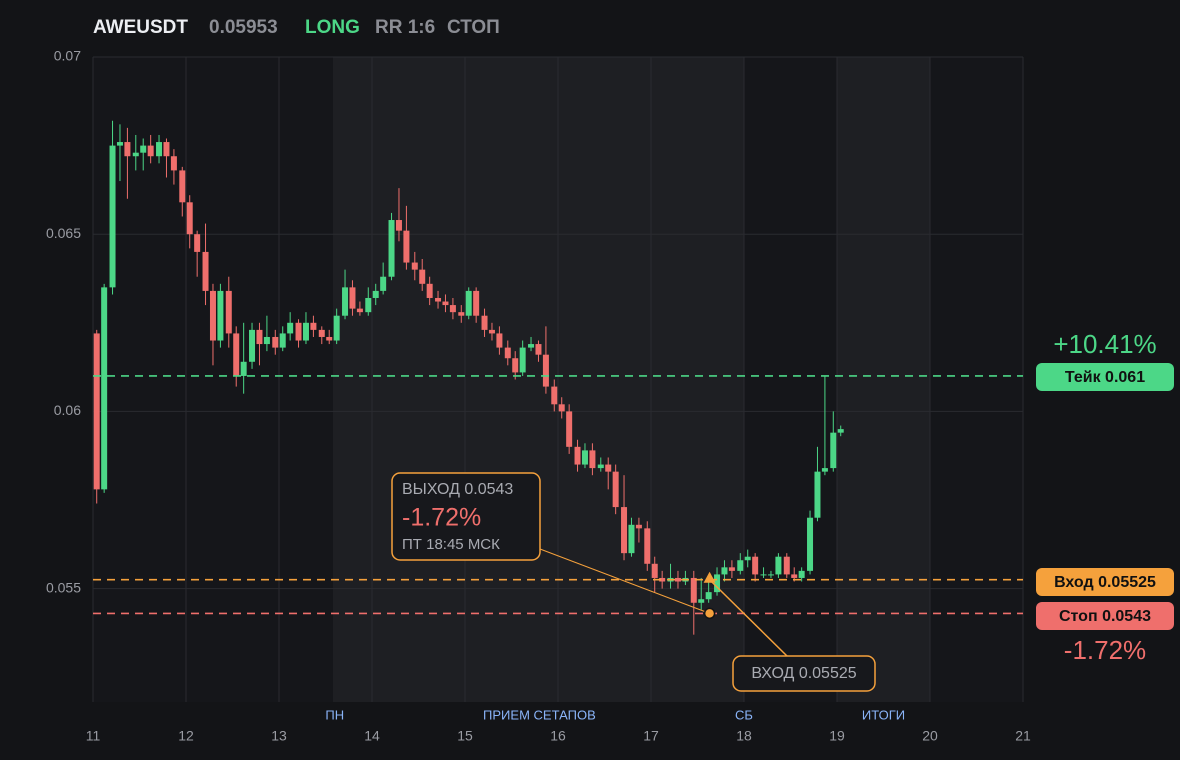  I want to click on exit-box, so click(466, 516).